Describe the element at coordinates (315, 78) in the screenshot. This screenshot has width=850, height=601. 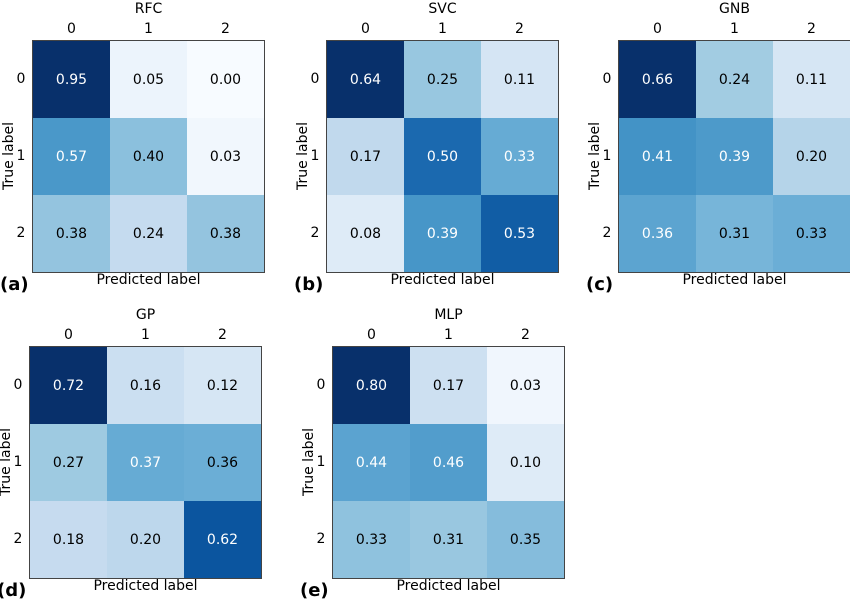
I see `panel-1-y-tick-0: 0` at that location.